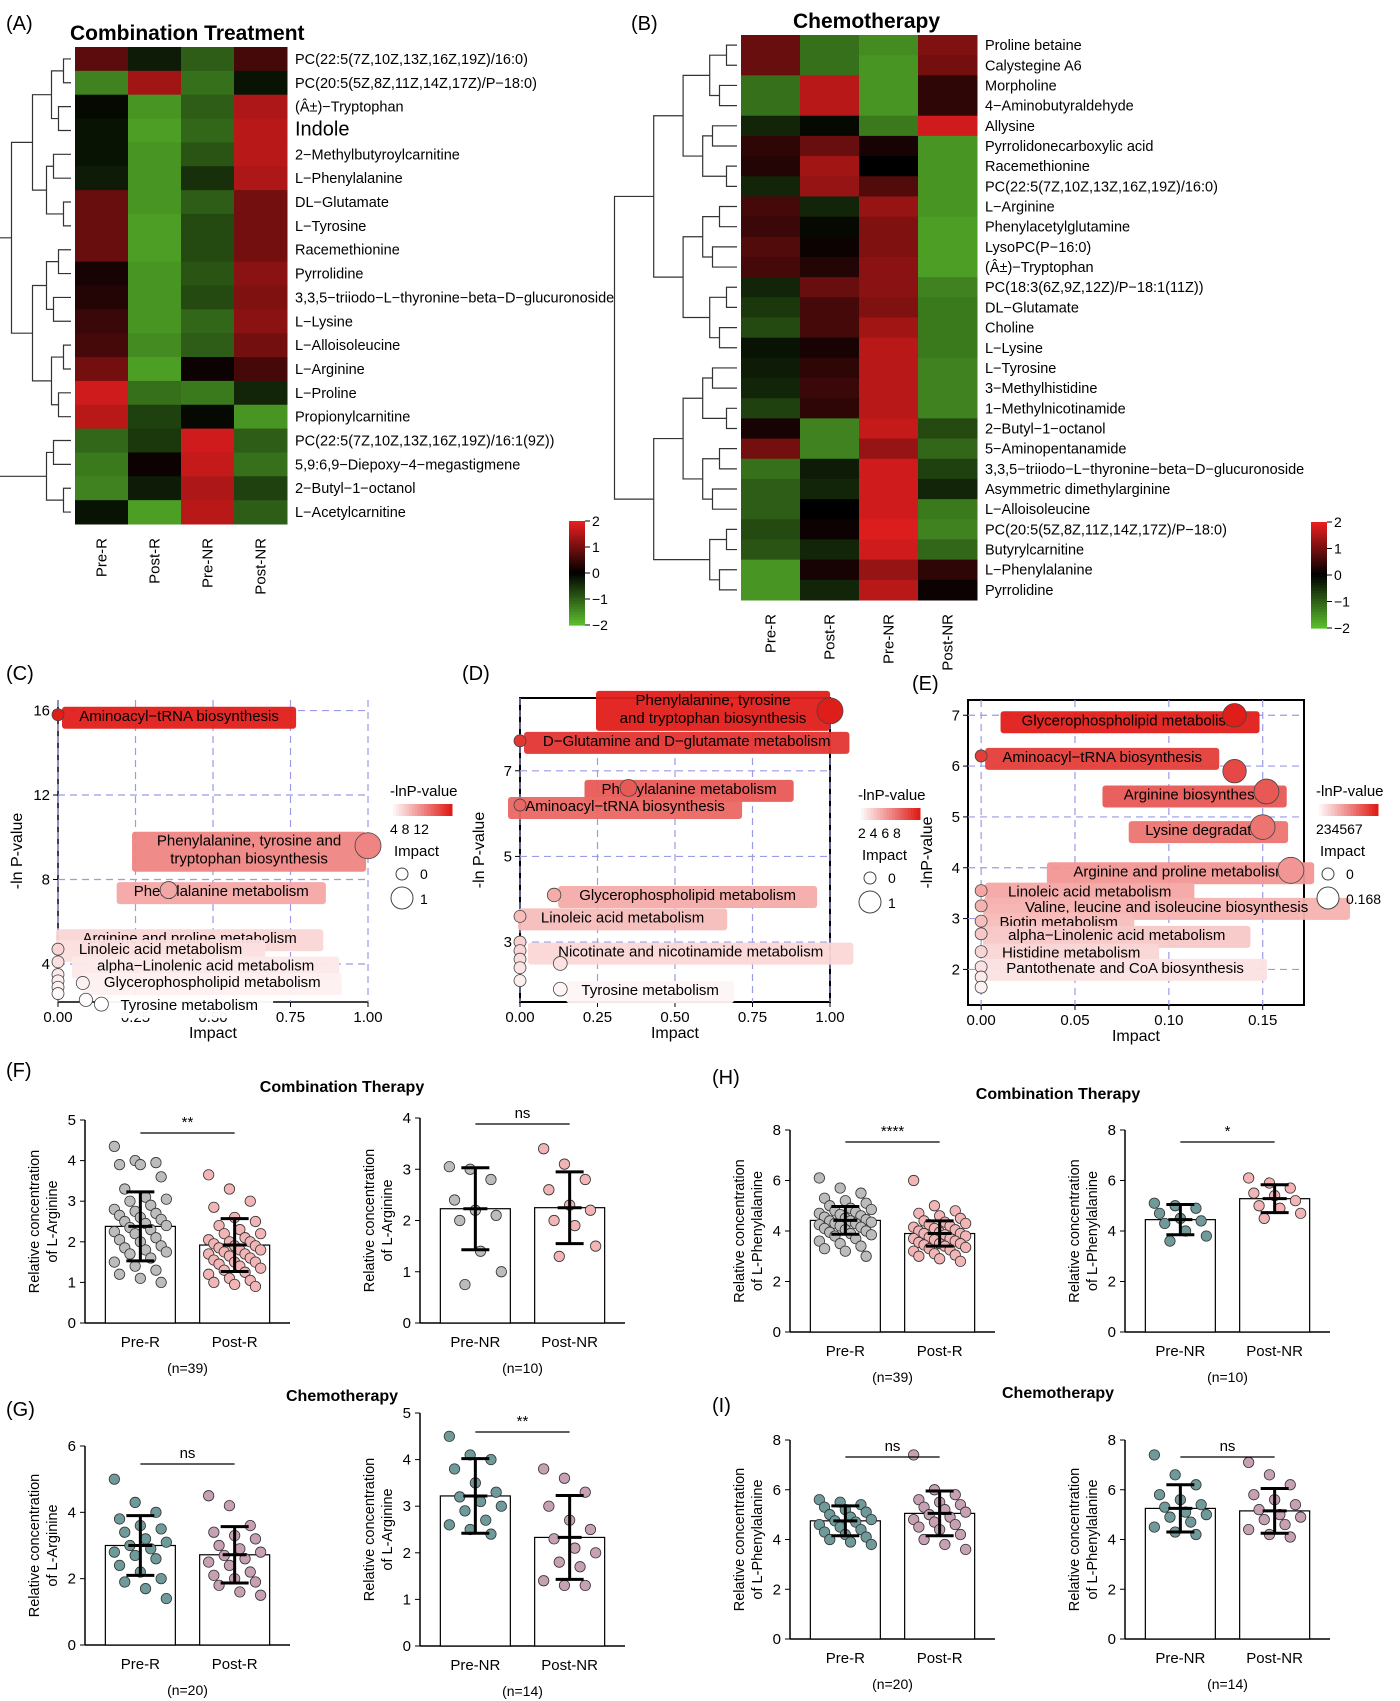 The width and height of the screenshot is (1400, 1701). Describe the element at coordinates (1077, 490) in the screenshot. I see `heatmap-row-label: Asymmetric dimethylarginine` at that location.